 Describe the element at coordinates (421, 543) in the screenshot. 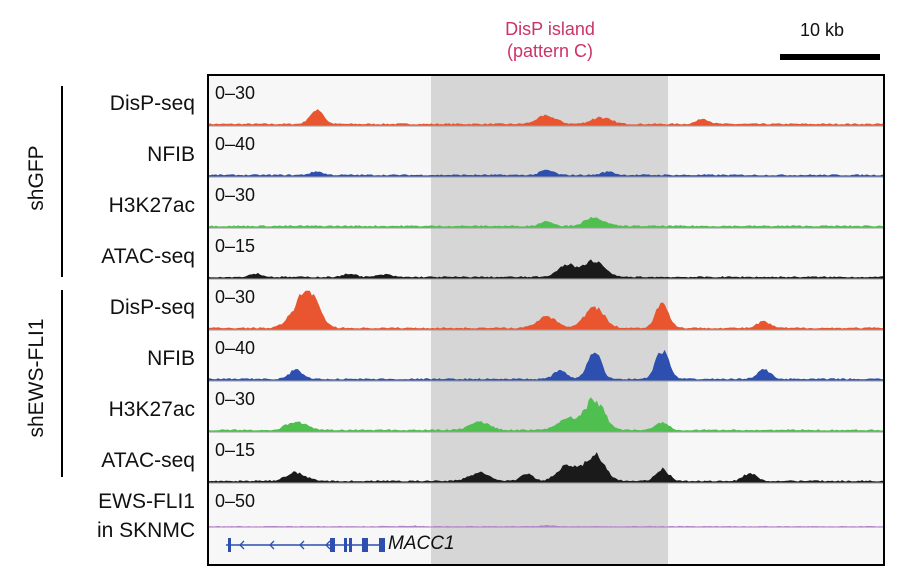

I see `gene-name: MACC1` at that location.